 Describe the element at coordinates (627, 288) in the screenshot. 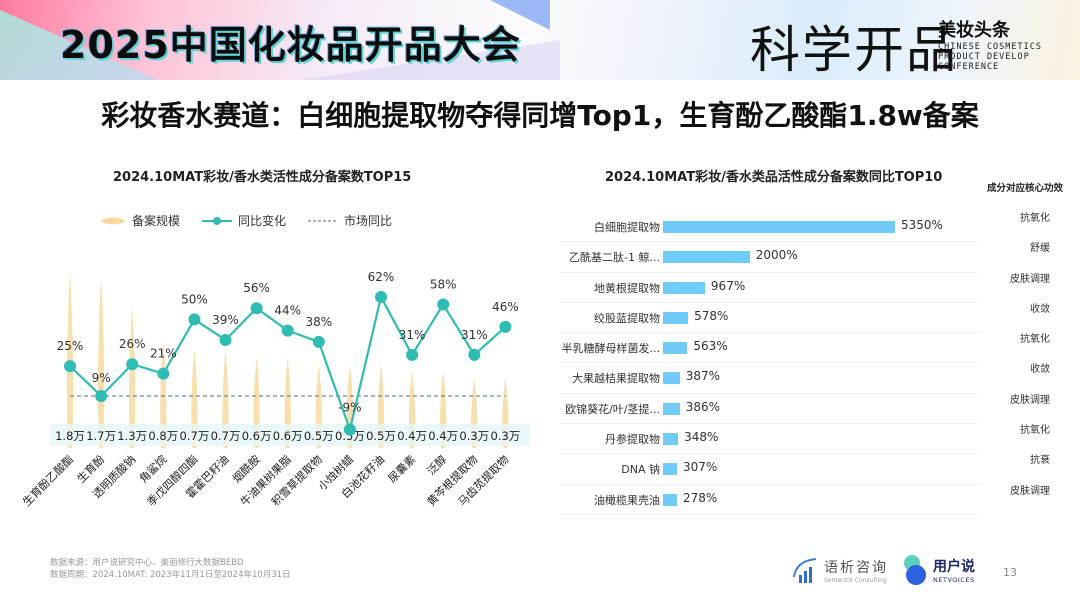

I see `bar-category-label: 地黄根提取物` at that location.